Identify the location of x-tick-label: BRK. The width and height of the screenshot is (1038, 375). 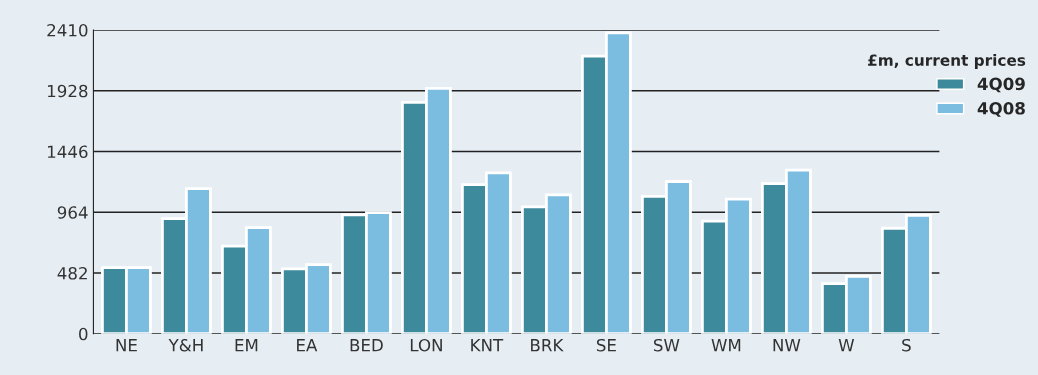
(547, 345).